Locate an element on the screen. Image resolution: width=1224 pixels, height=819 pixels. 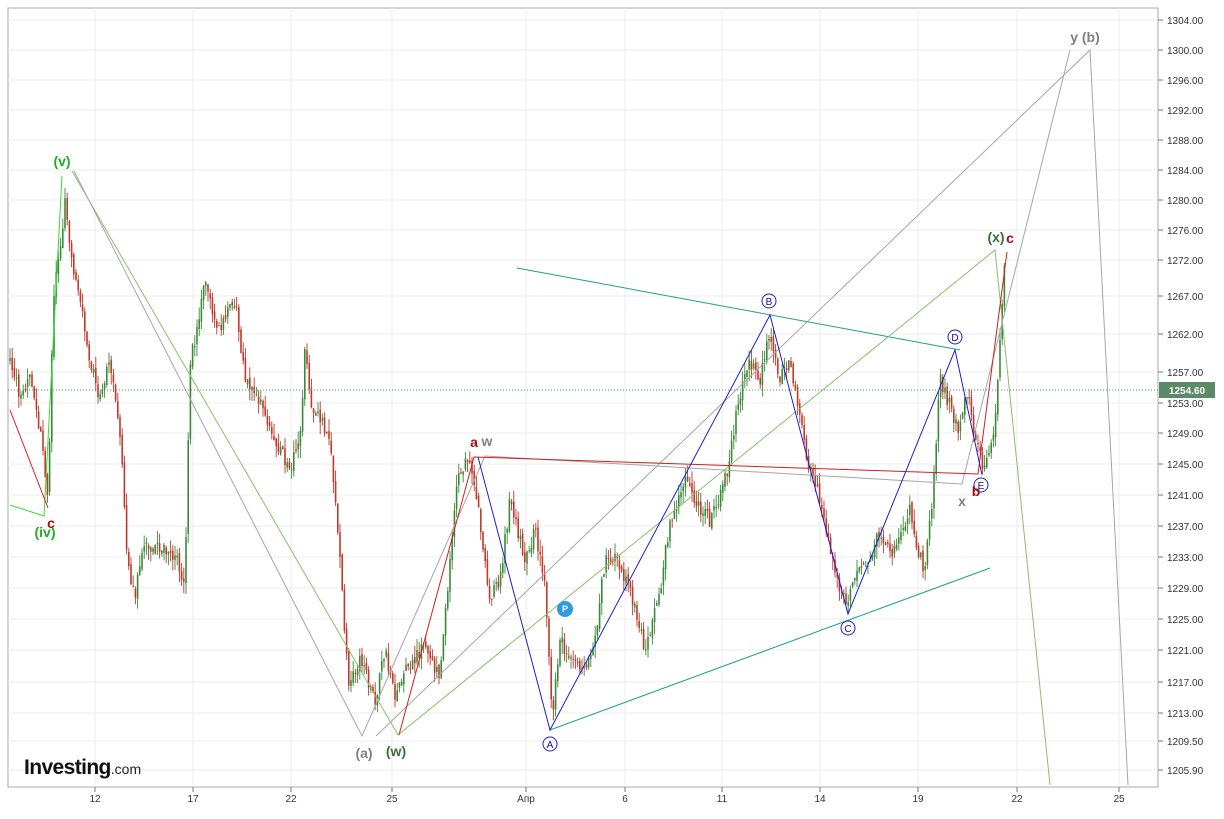
x-tick-label: 17 is located at coordinates (193, 799).